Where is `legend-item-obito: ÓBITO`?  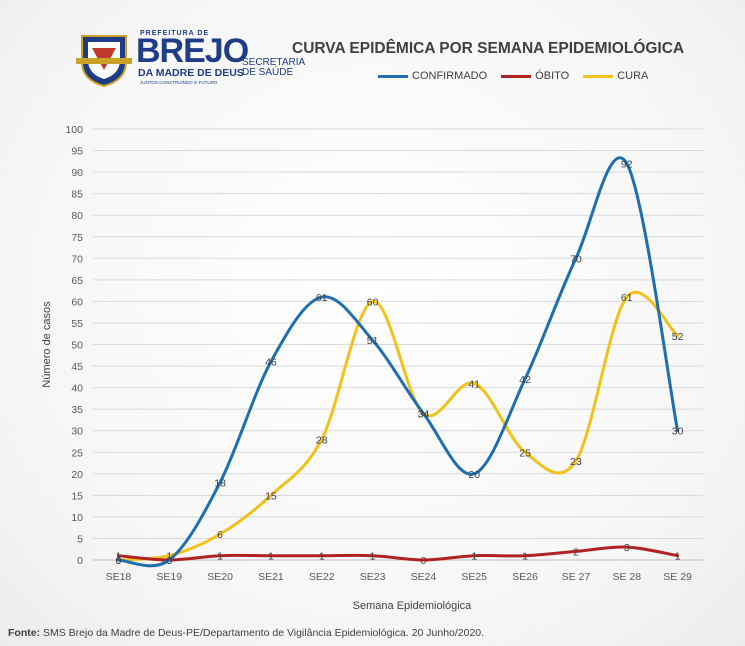 legend-item-obito: ÓBITO is located at coordinates (535, 76).